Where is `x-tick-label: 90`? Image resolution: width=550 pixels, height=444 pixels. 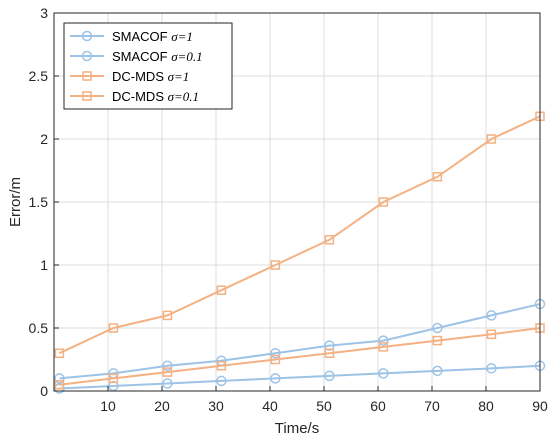
x-tick-label: 90 is located at coordinates (540, 406).